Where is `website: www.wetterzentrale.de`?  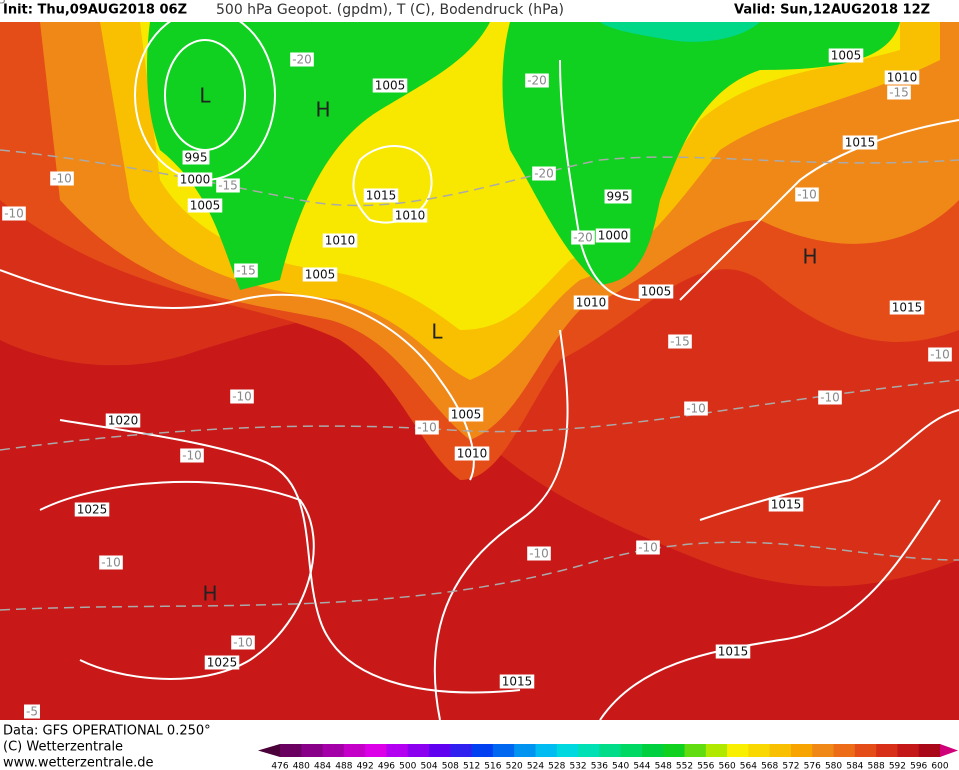
website: www.wetterzentrale.de is located at coordinates (78, 763).